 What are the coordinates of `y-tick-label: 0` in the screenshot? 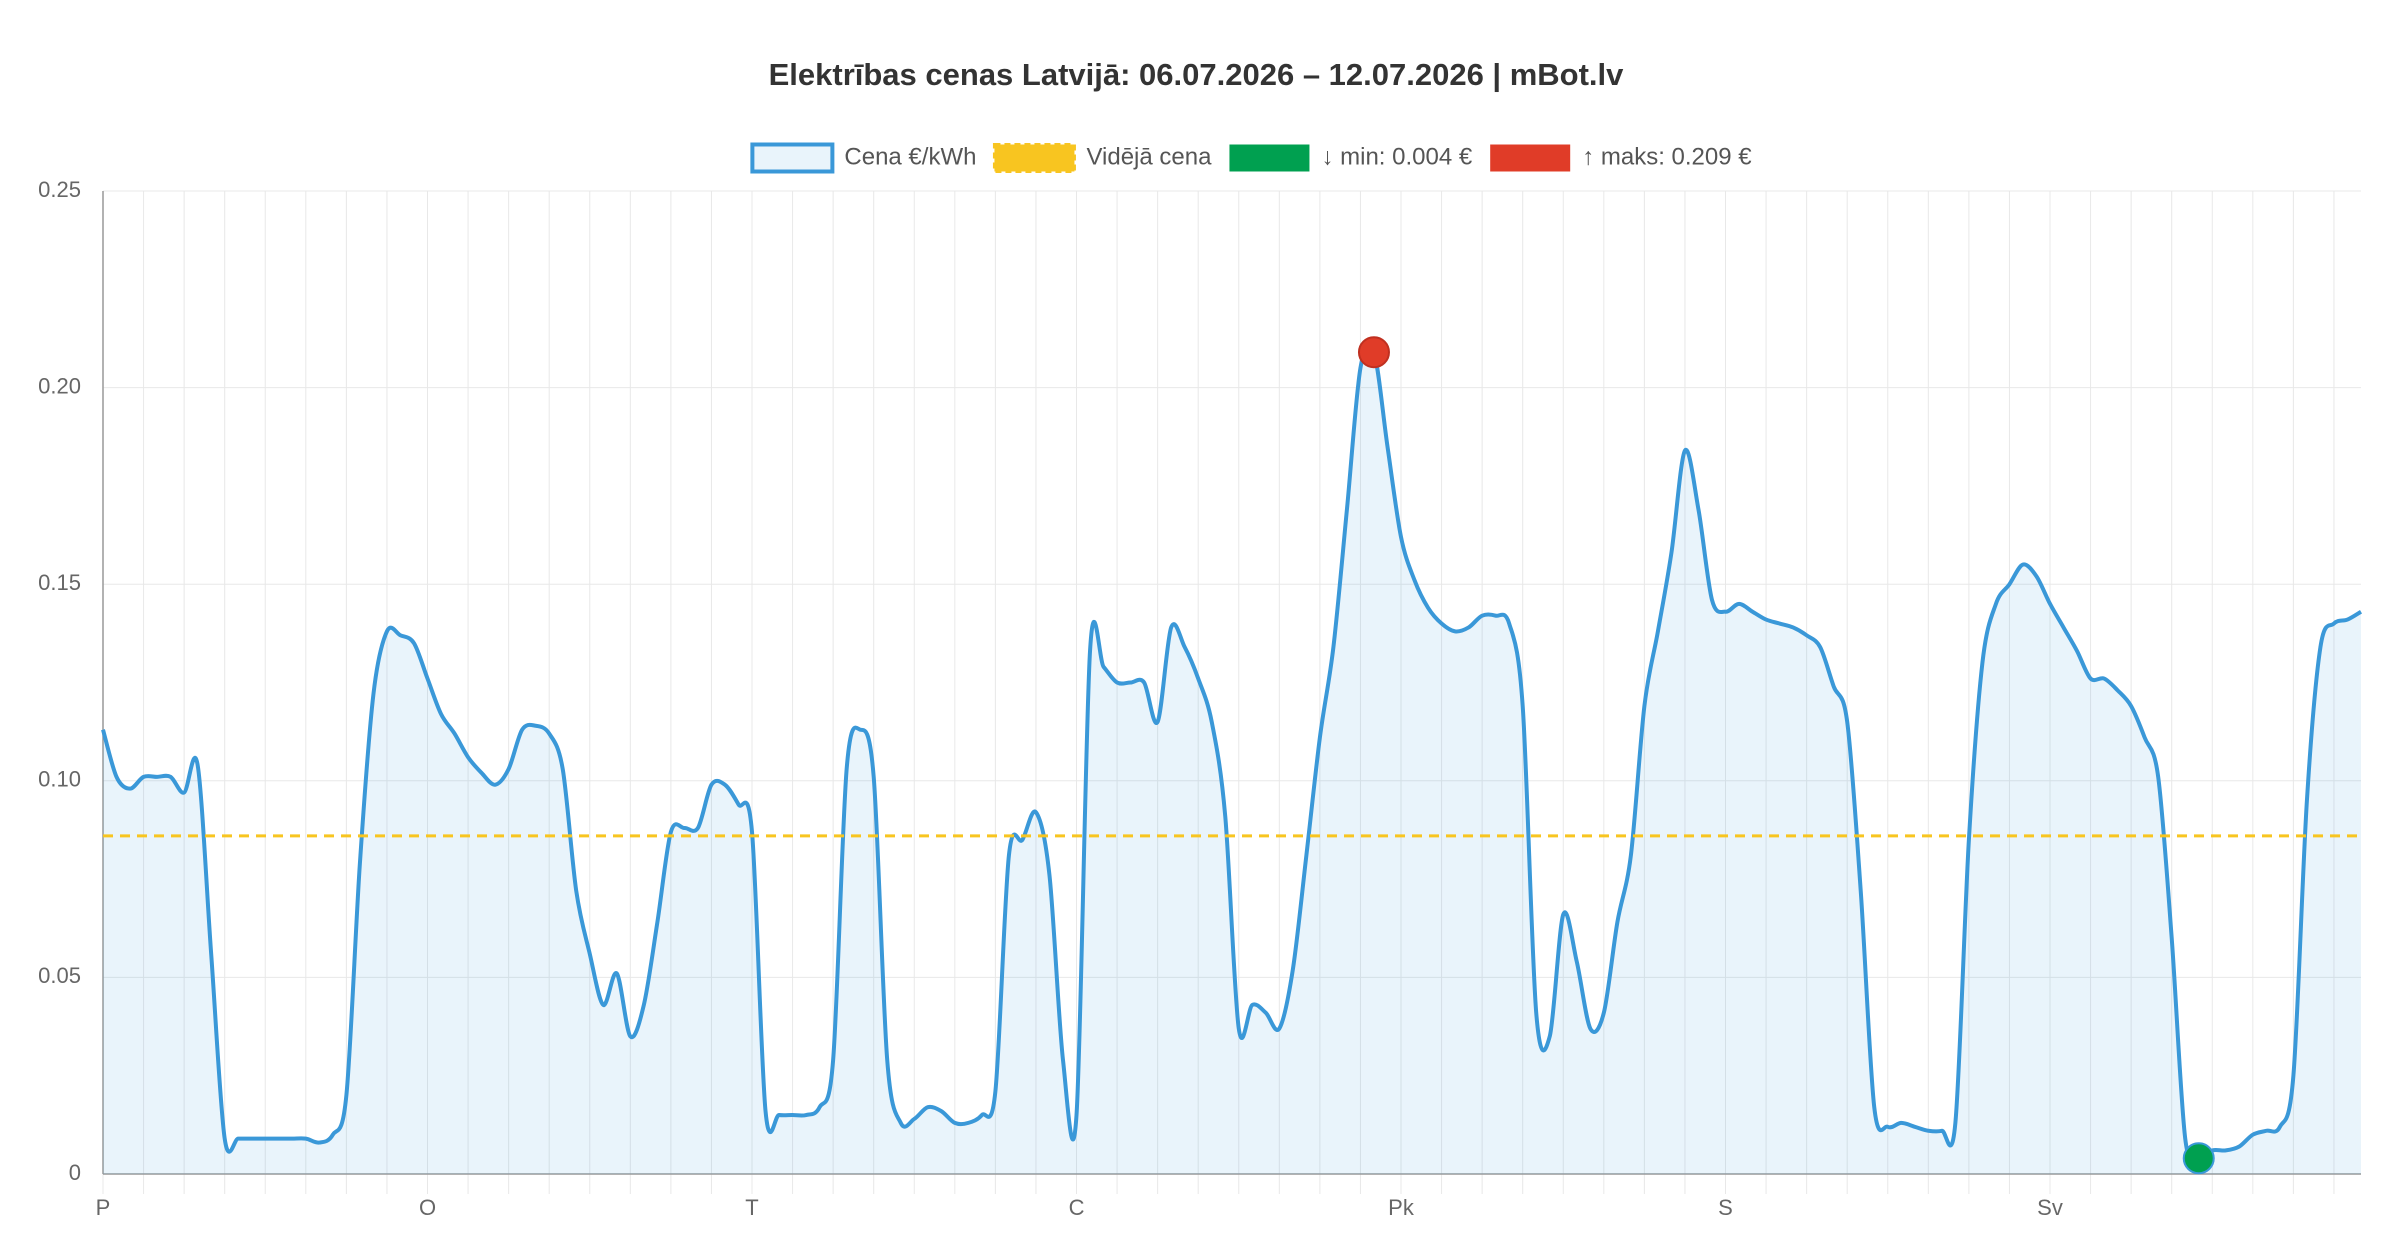 It's located at (75, 1172).